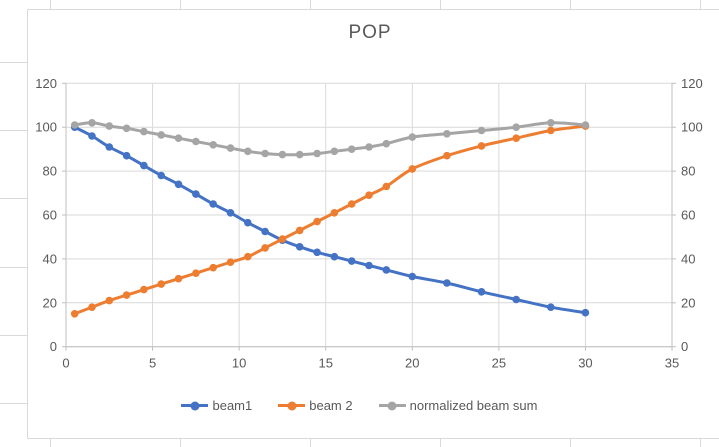 This screenshot has height=447, width=719. I want to click on x-axis-tick-label: 10, so click(239, 363).